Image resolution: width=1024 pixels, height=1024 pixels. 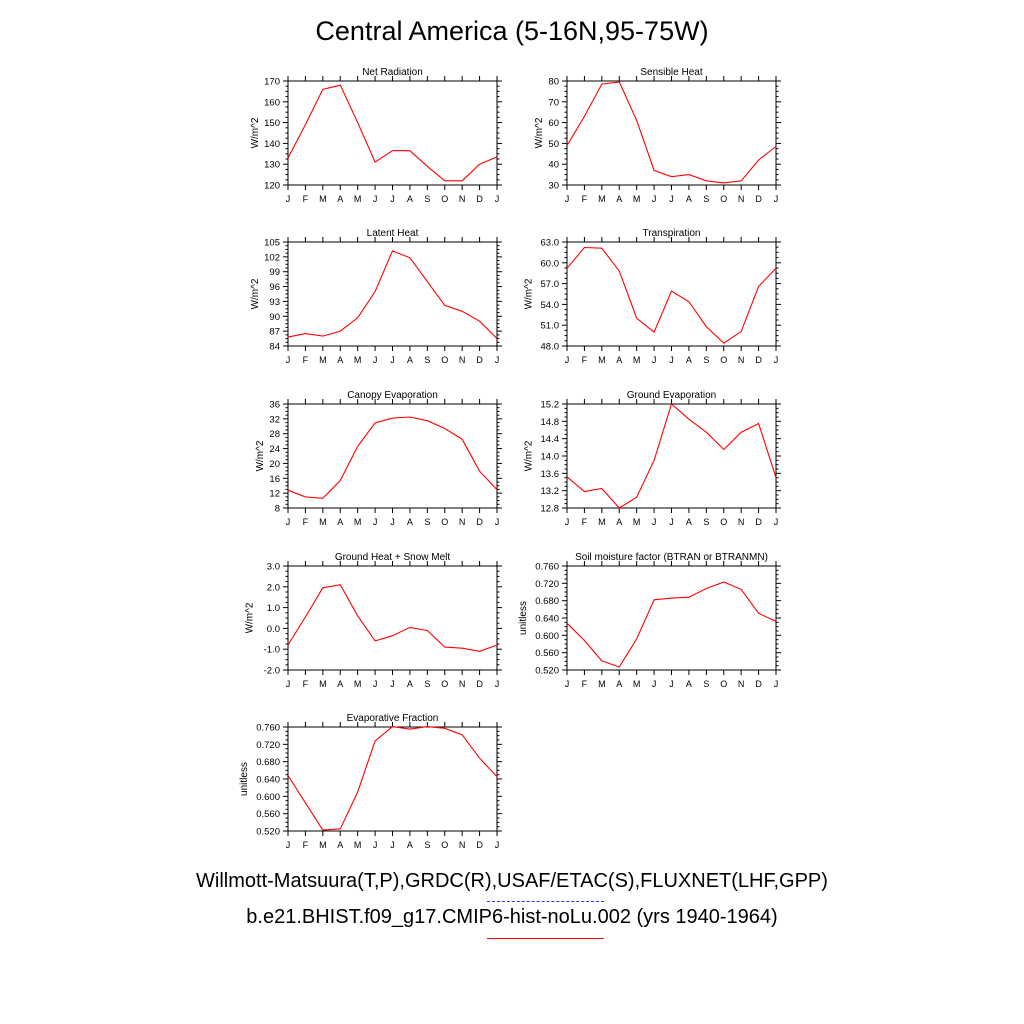 What do you see at coordinates (272, 671) in the screenshot?
I see `y-tick-label: -2.0` at bounding box center [272, 671].